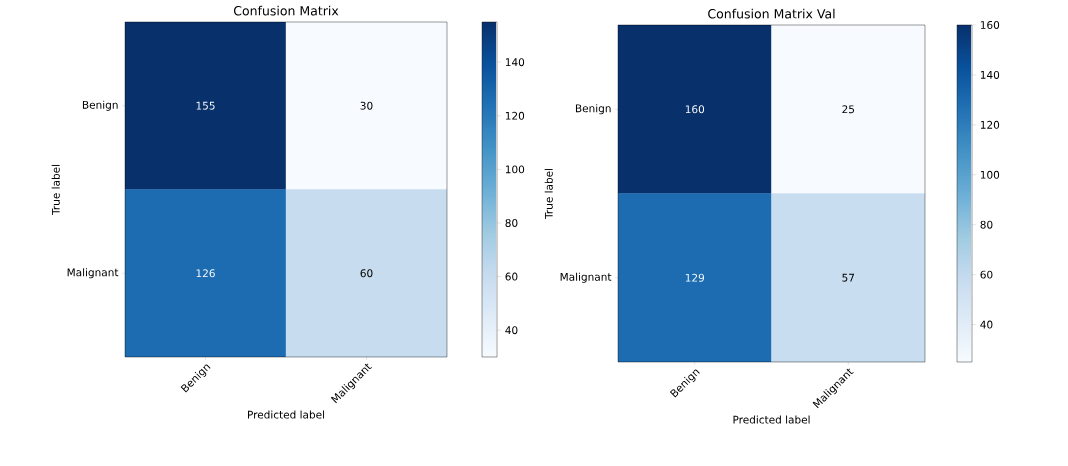 Image resolution: width=1068 pixels, height=466 pixels. Describe the element at coordinates (990, 25) in the screenshot. I see `color-bar-label: 160` at that location.